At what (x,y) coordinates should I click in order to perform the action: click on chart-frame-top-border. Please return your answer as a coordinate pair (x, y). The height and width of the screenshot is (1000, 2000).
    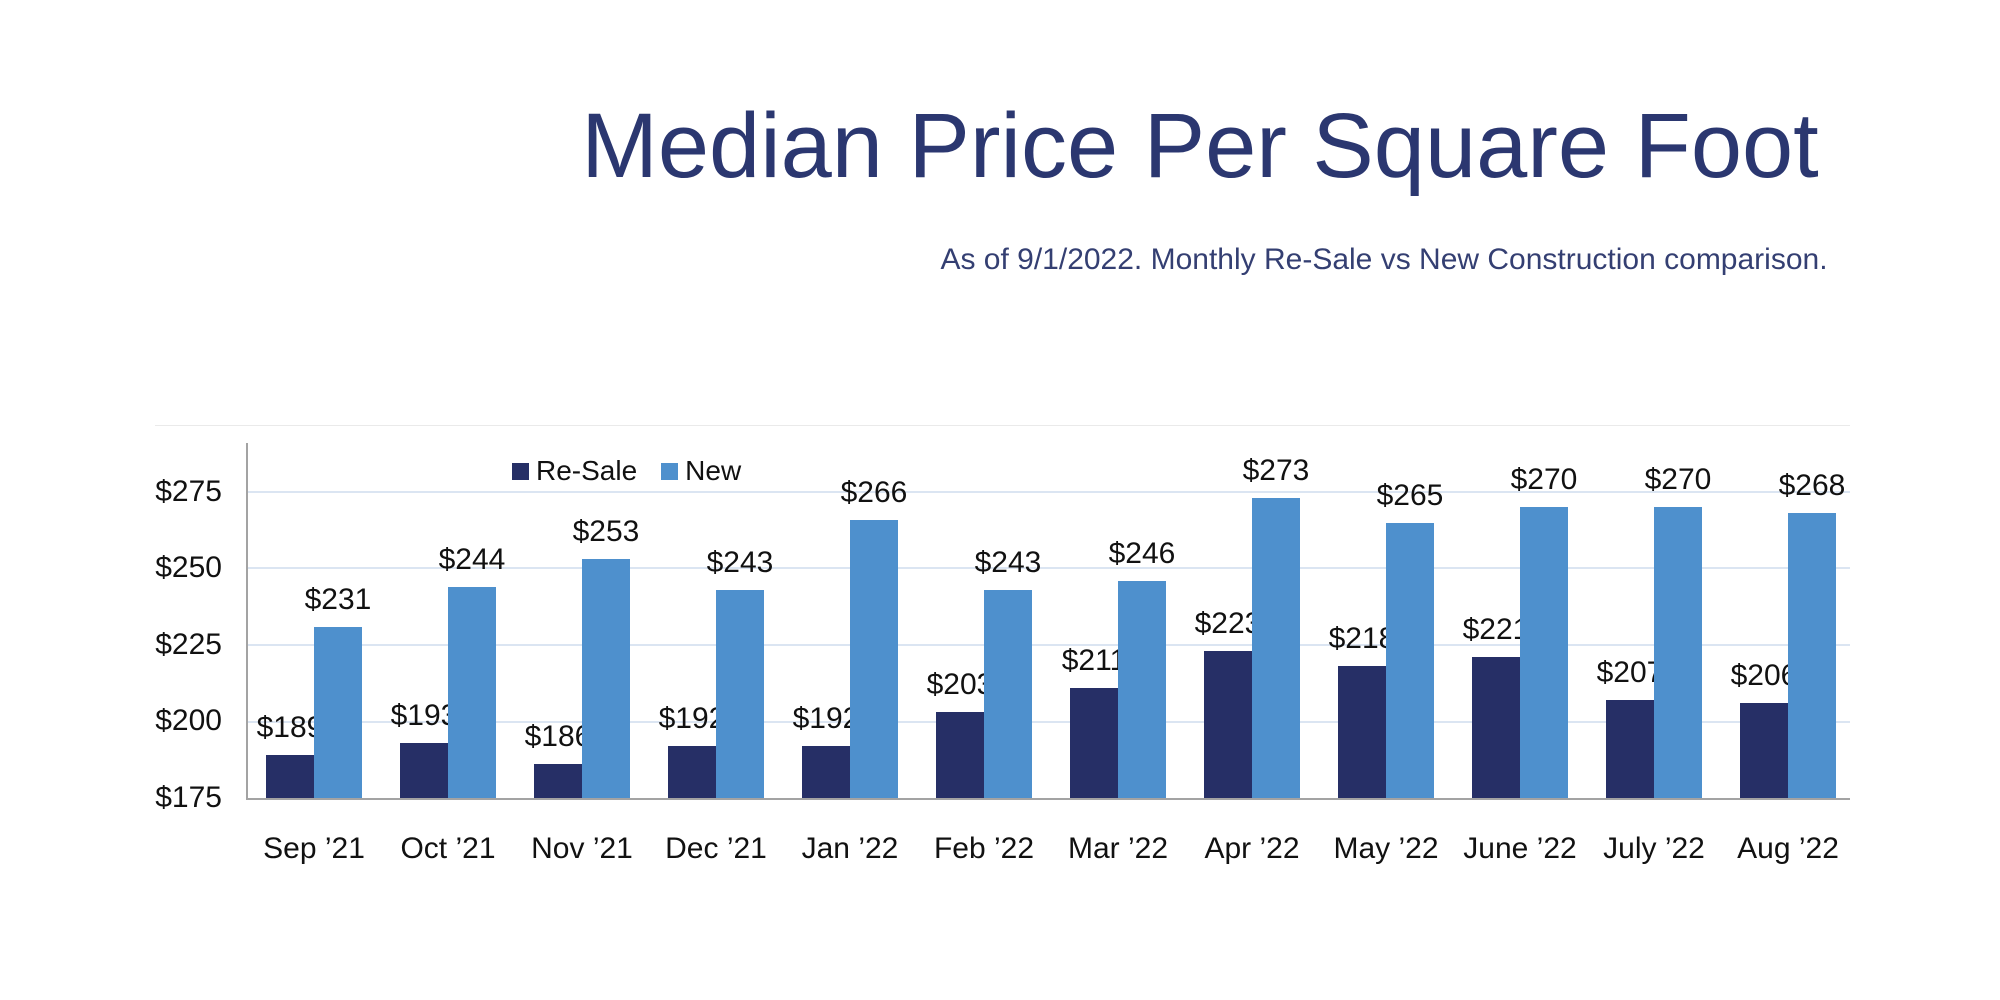
    Looking at the image, I should click on (1002, 425).